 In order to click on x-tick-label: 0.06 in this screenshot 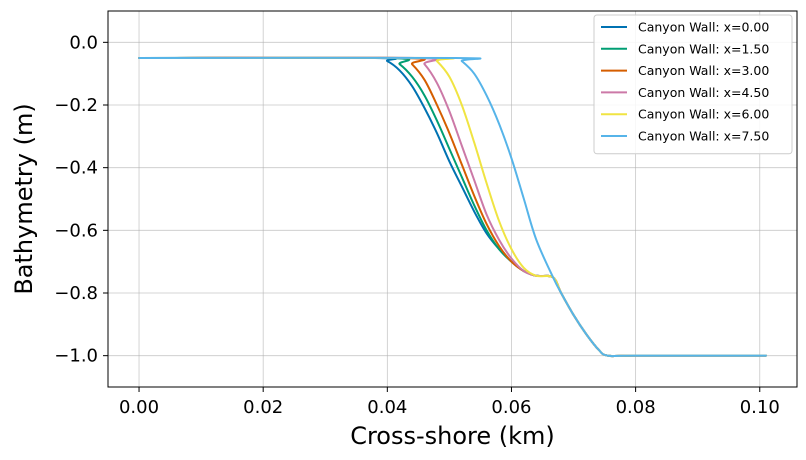, I will do `click(511, 407)`.